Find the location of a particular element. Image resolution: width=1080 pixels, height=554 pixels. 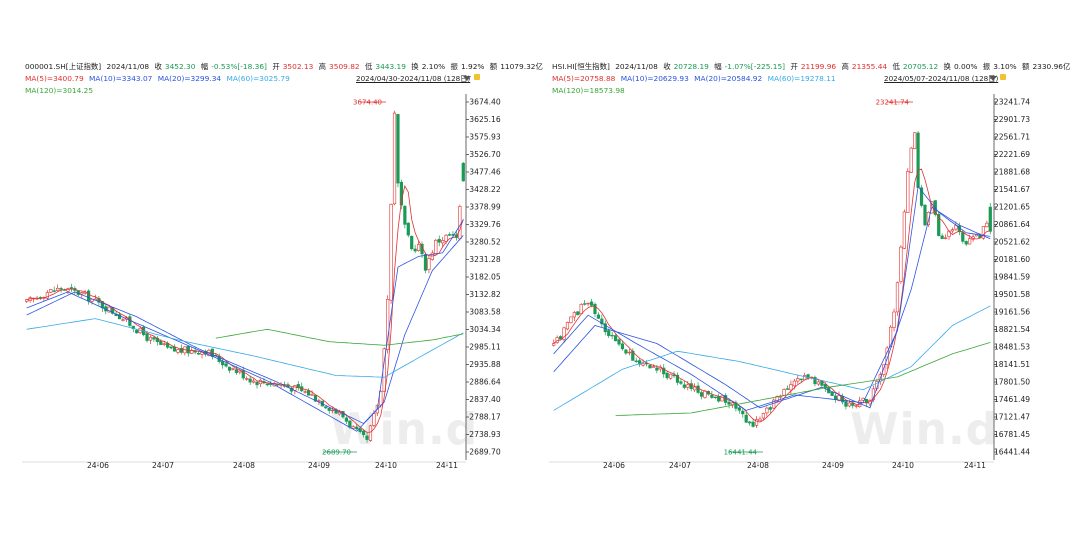

high-marker-label: 3674.40 is located at coordinates (367, 103).